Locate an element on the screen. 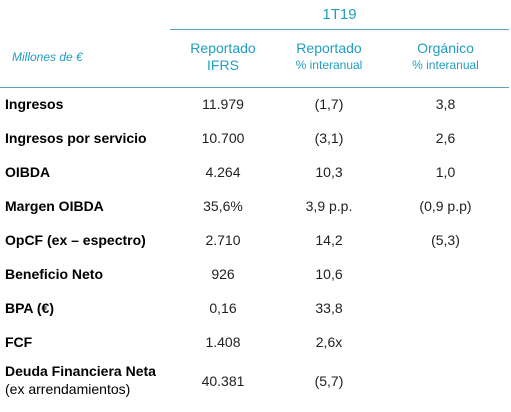  table-row: Margen OIBDA 35,6% 3,9 p.p. (0,9 p.p) is located at coordinates (254, 206).